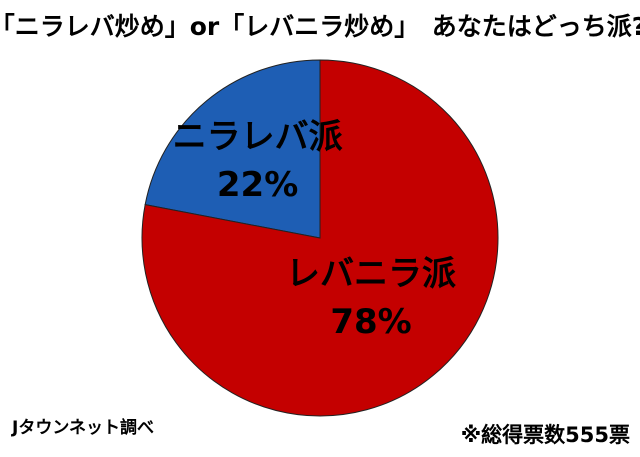 The width and height of the screenshot is (640, 457). Describe the element at coordinates (545, 435) in the screenshot. I see `note: ※総得票数555票` at that location.